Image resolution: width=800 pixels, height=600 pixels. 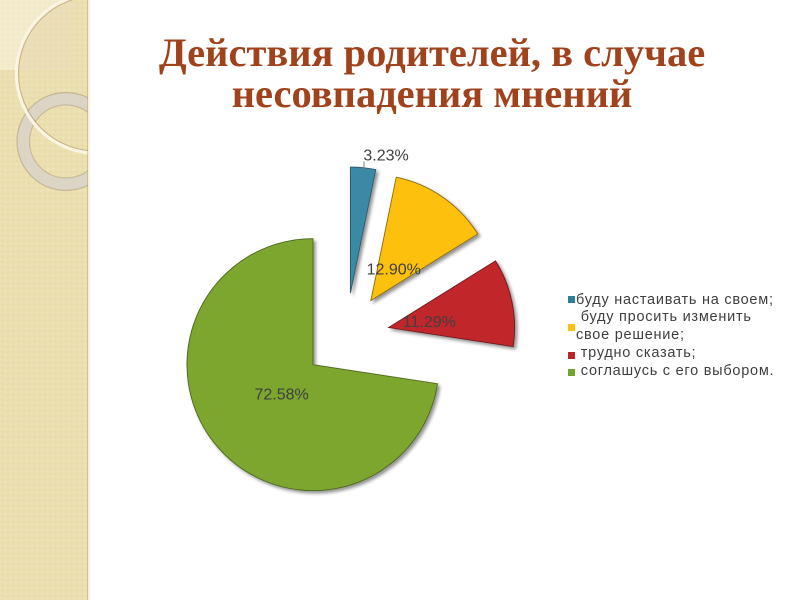 What do you see at coordinates (429, 322) in the screenshot?
I see `svg-text: 11.29%` at bounding box center [429, 322].